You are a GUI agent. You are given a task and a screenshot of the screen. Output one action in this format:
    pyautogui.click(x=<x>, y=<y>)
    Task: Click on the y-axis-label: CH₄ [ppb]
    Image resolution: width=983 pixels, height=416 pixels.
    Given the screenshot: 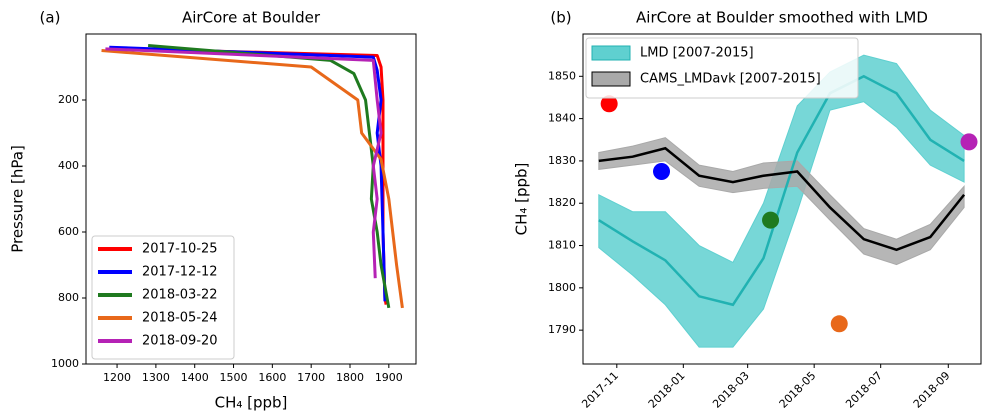 What is the action you would take?
    pyautogui.click(x=522, y=199)
    